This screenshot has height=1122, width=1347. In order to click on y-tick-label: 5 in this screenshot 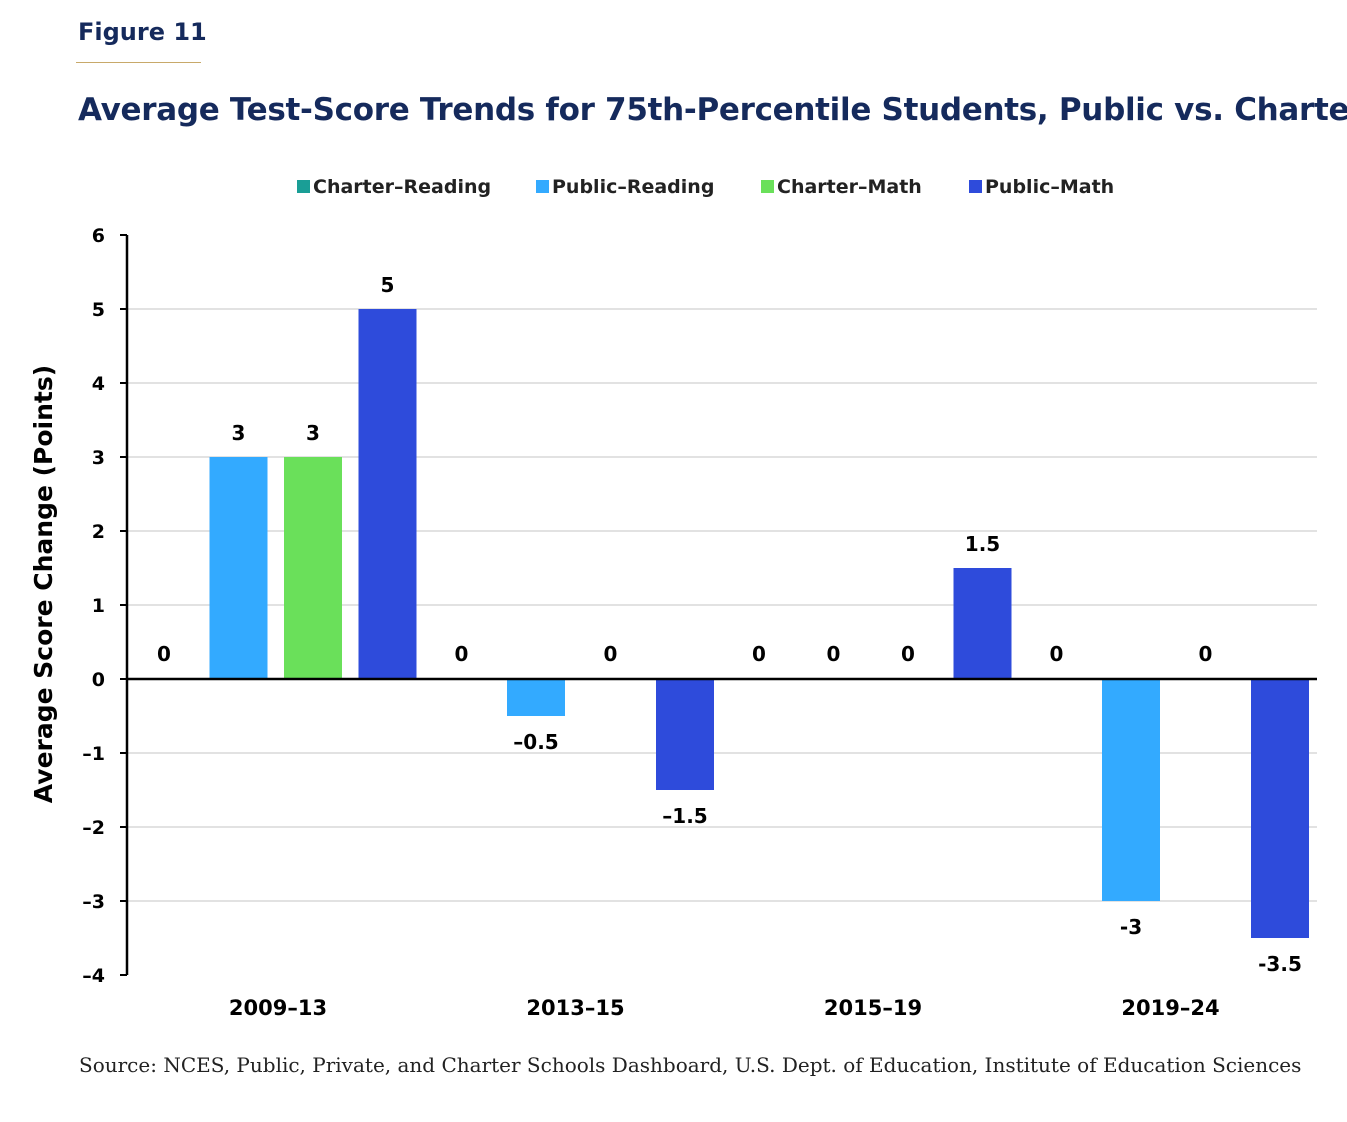, I will do `click(98, 310)`.